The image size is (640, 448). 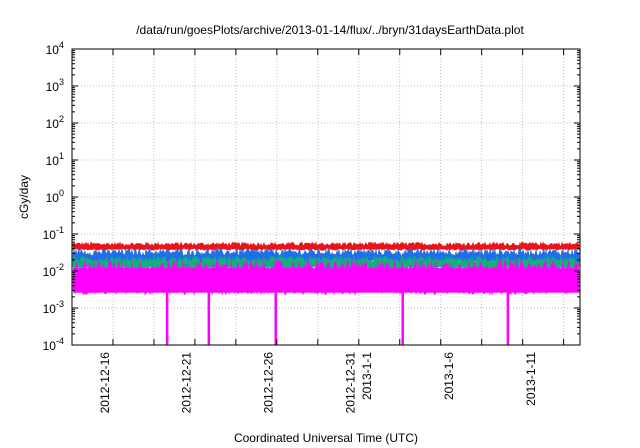 What do you see at coordinates (351, 383) in the screenshot?
I see `x-tick-label: 2012-12-31` at bounding box center [351, 383].